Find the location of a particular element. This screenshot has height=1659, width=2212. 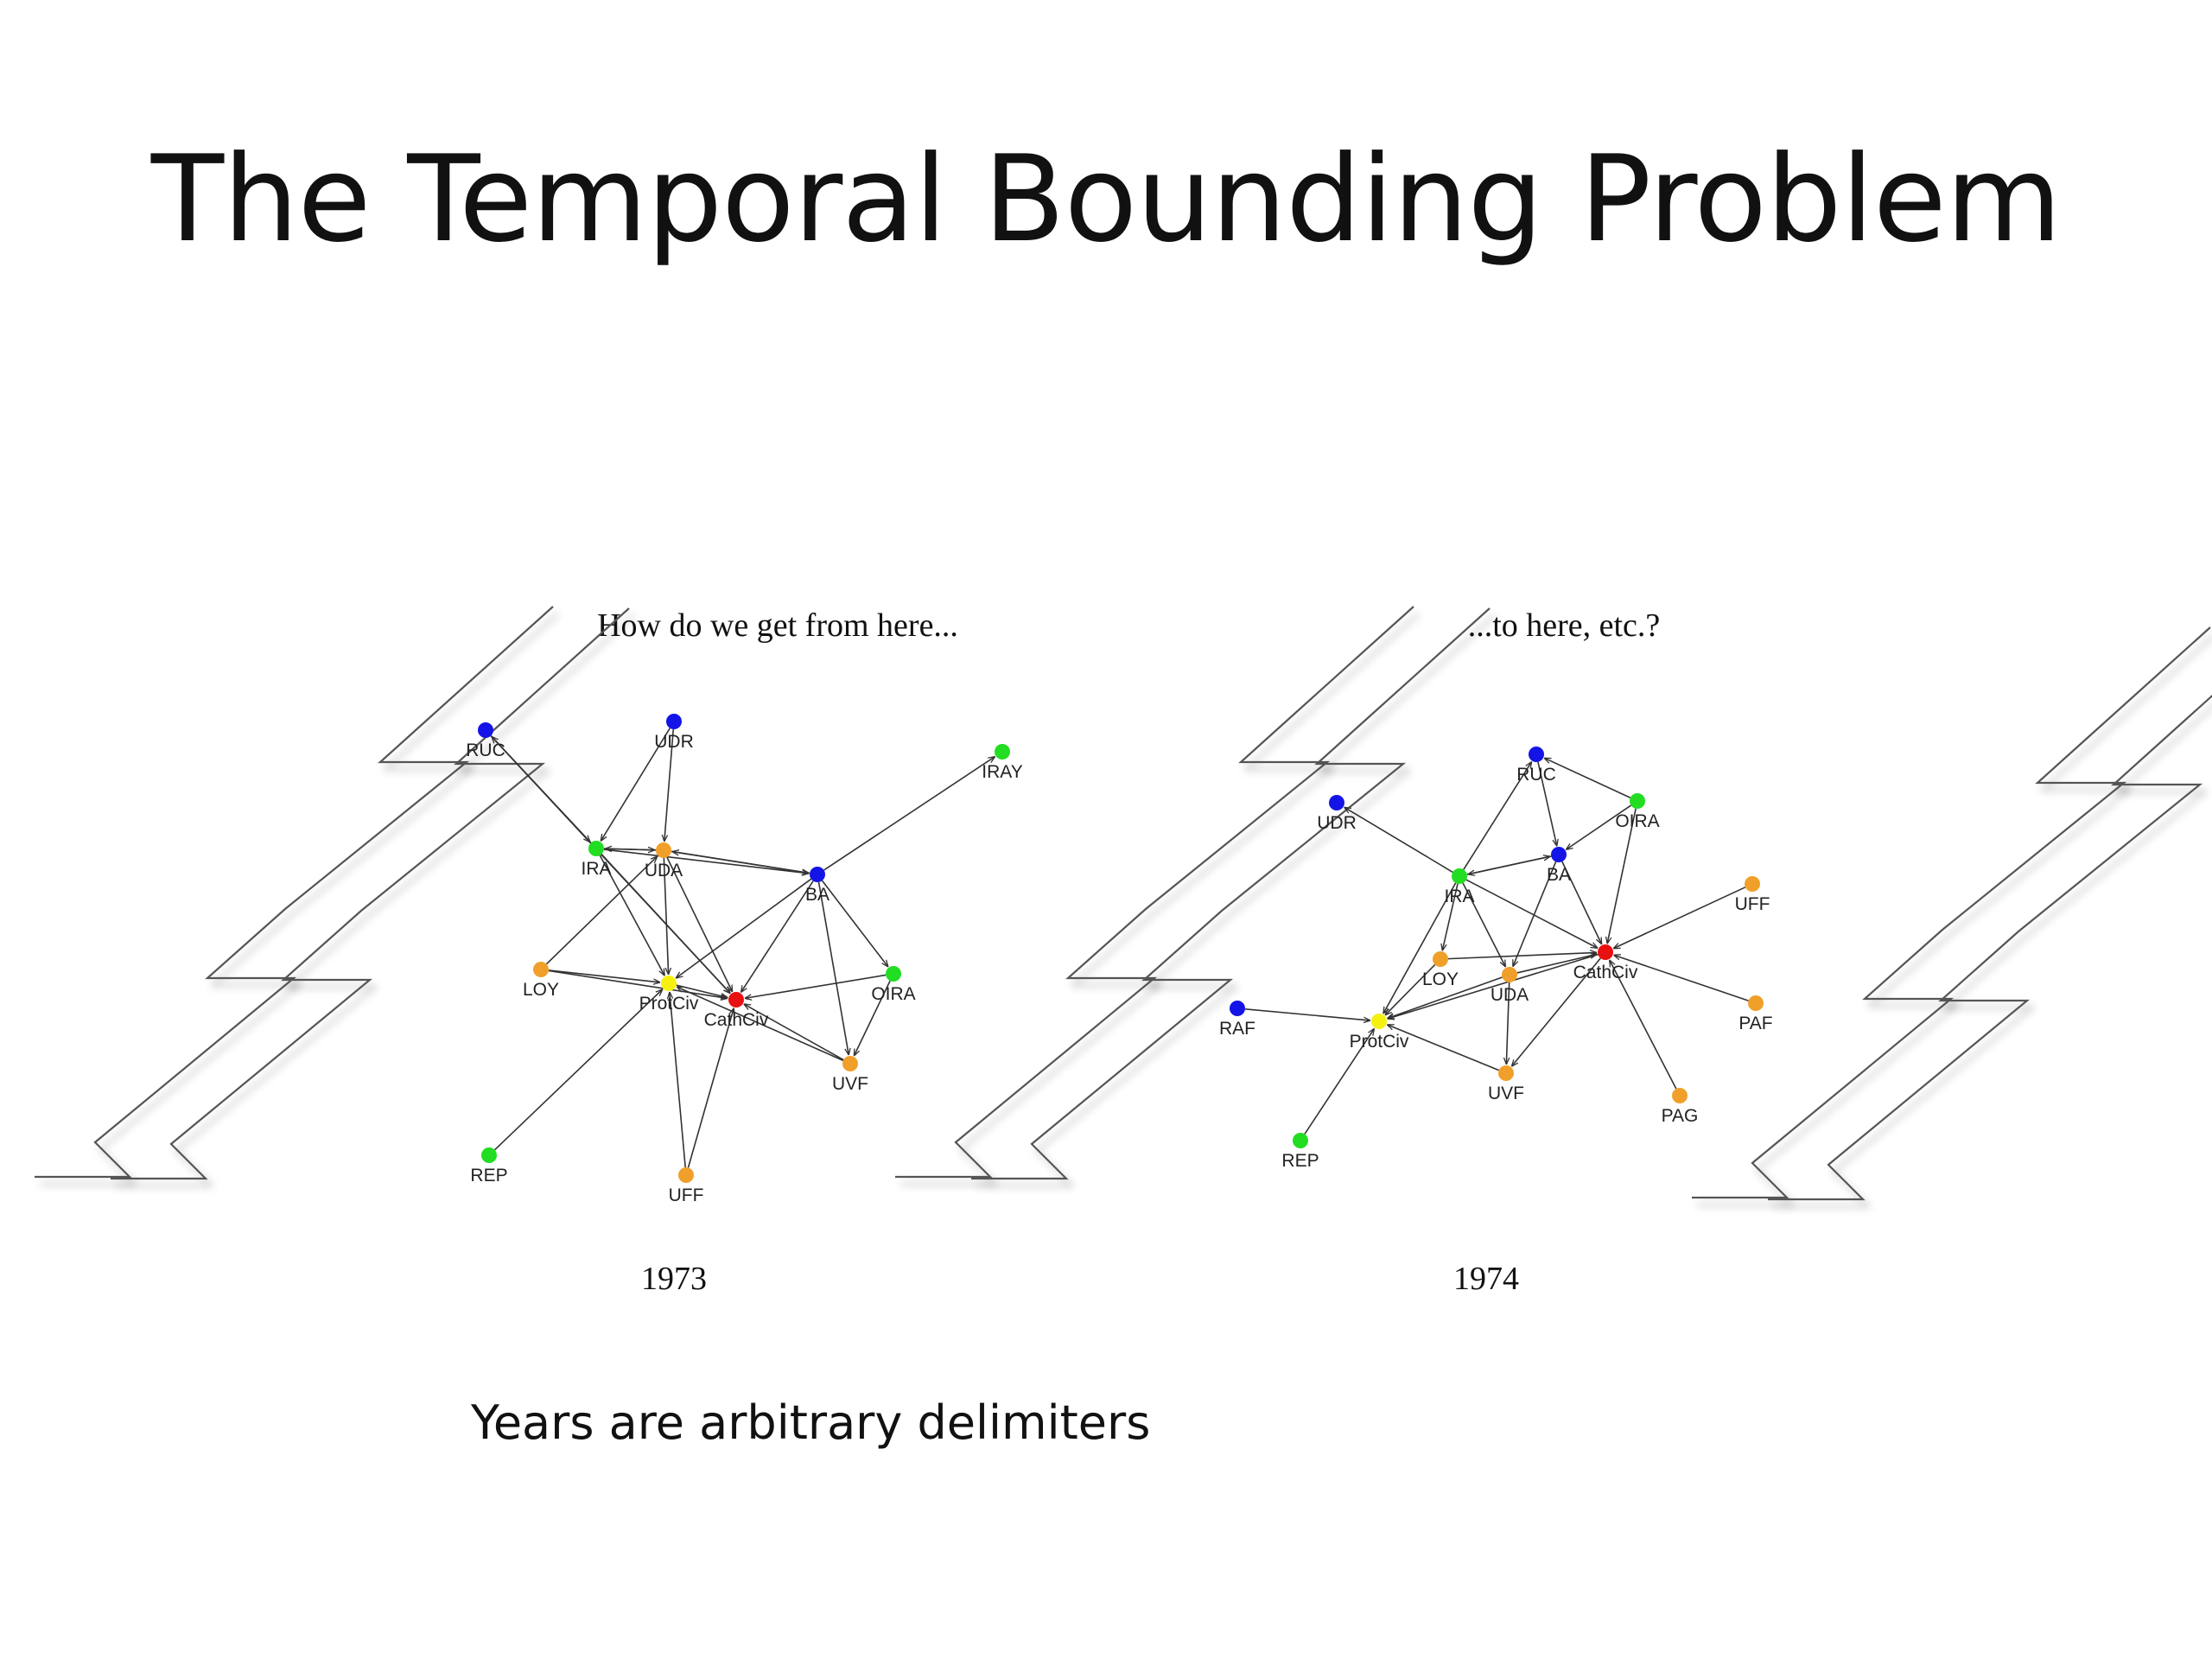

edge-1974-pag-to-cathciv is located at coordinates (1643, 1025).